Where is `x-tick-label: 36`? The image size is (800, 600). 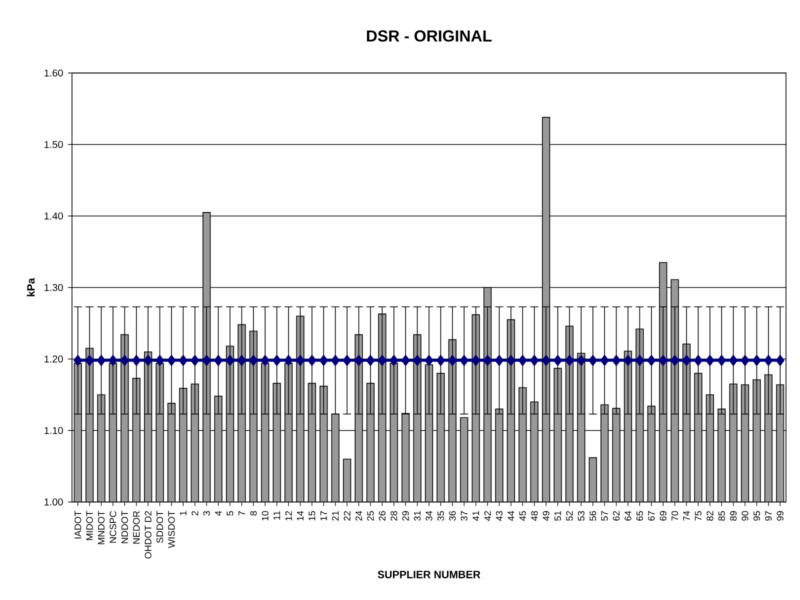
x-tick-label: 36 is located at coordinates (452, 516).